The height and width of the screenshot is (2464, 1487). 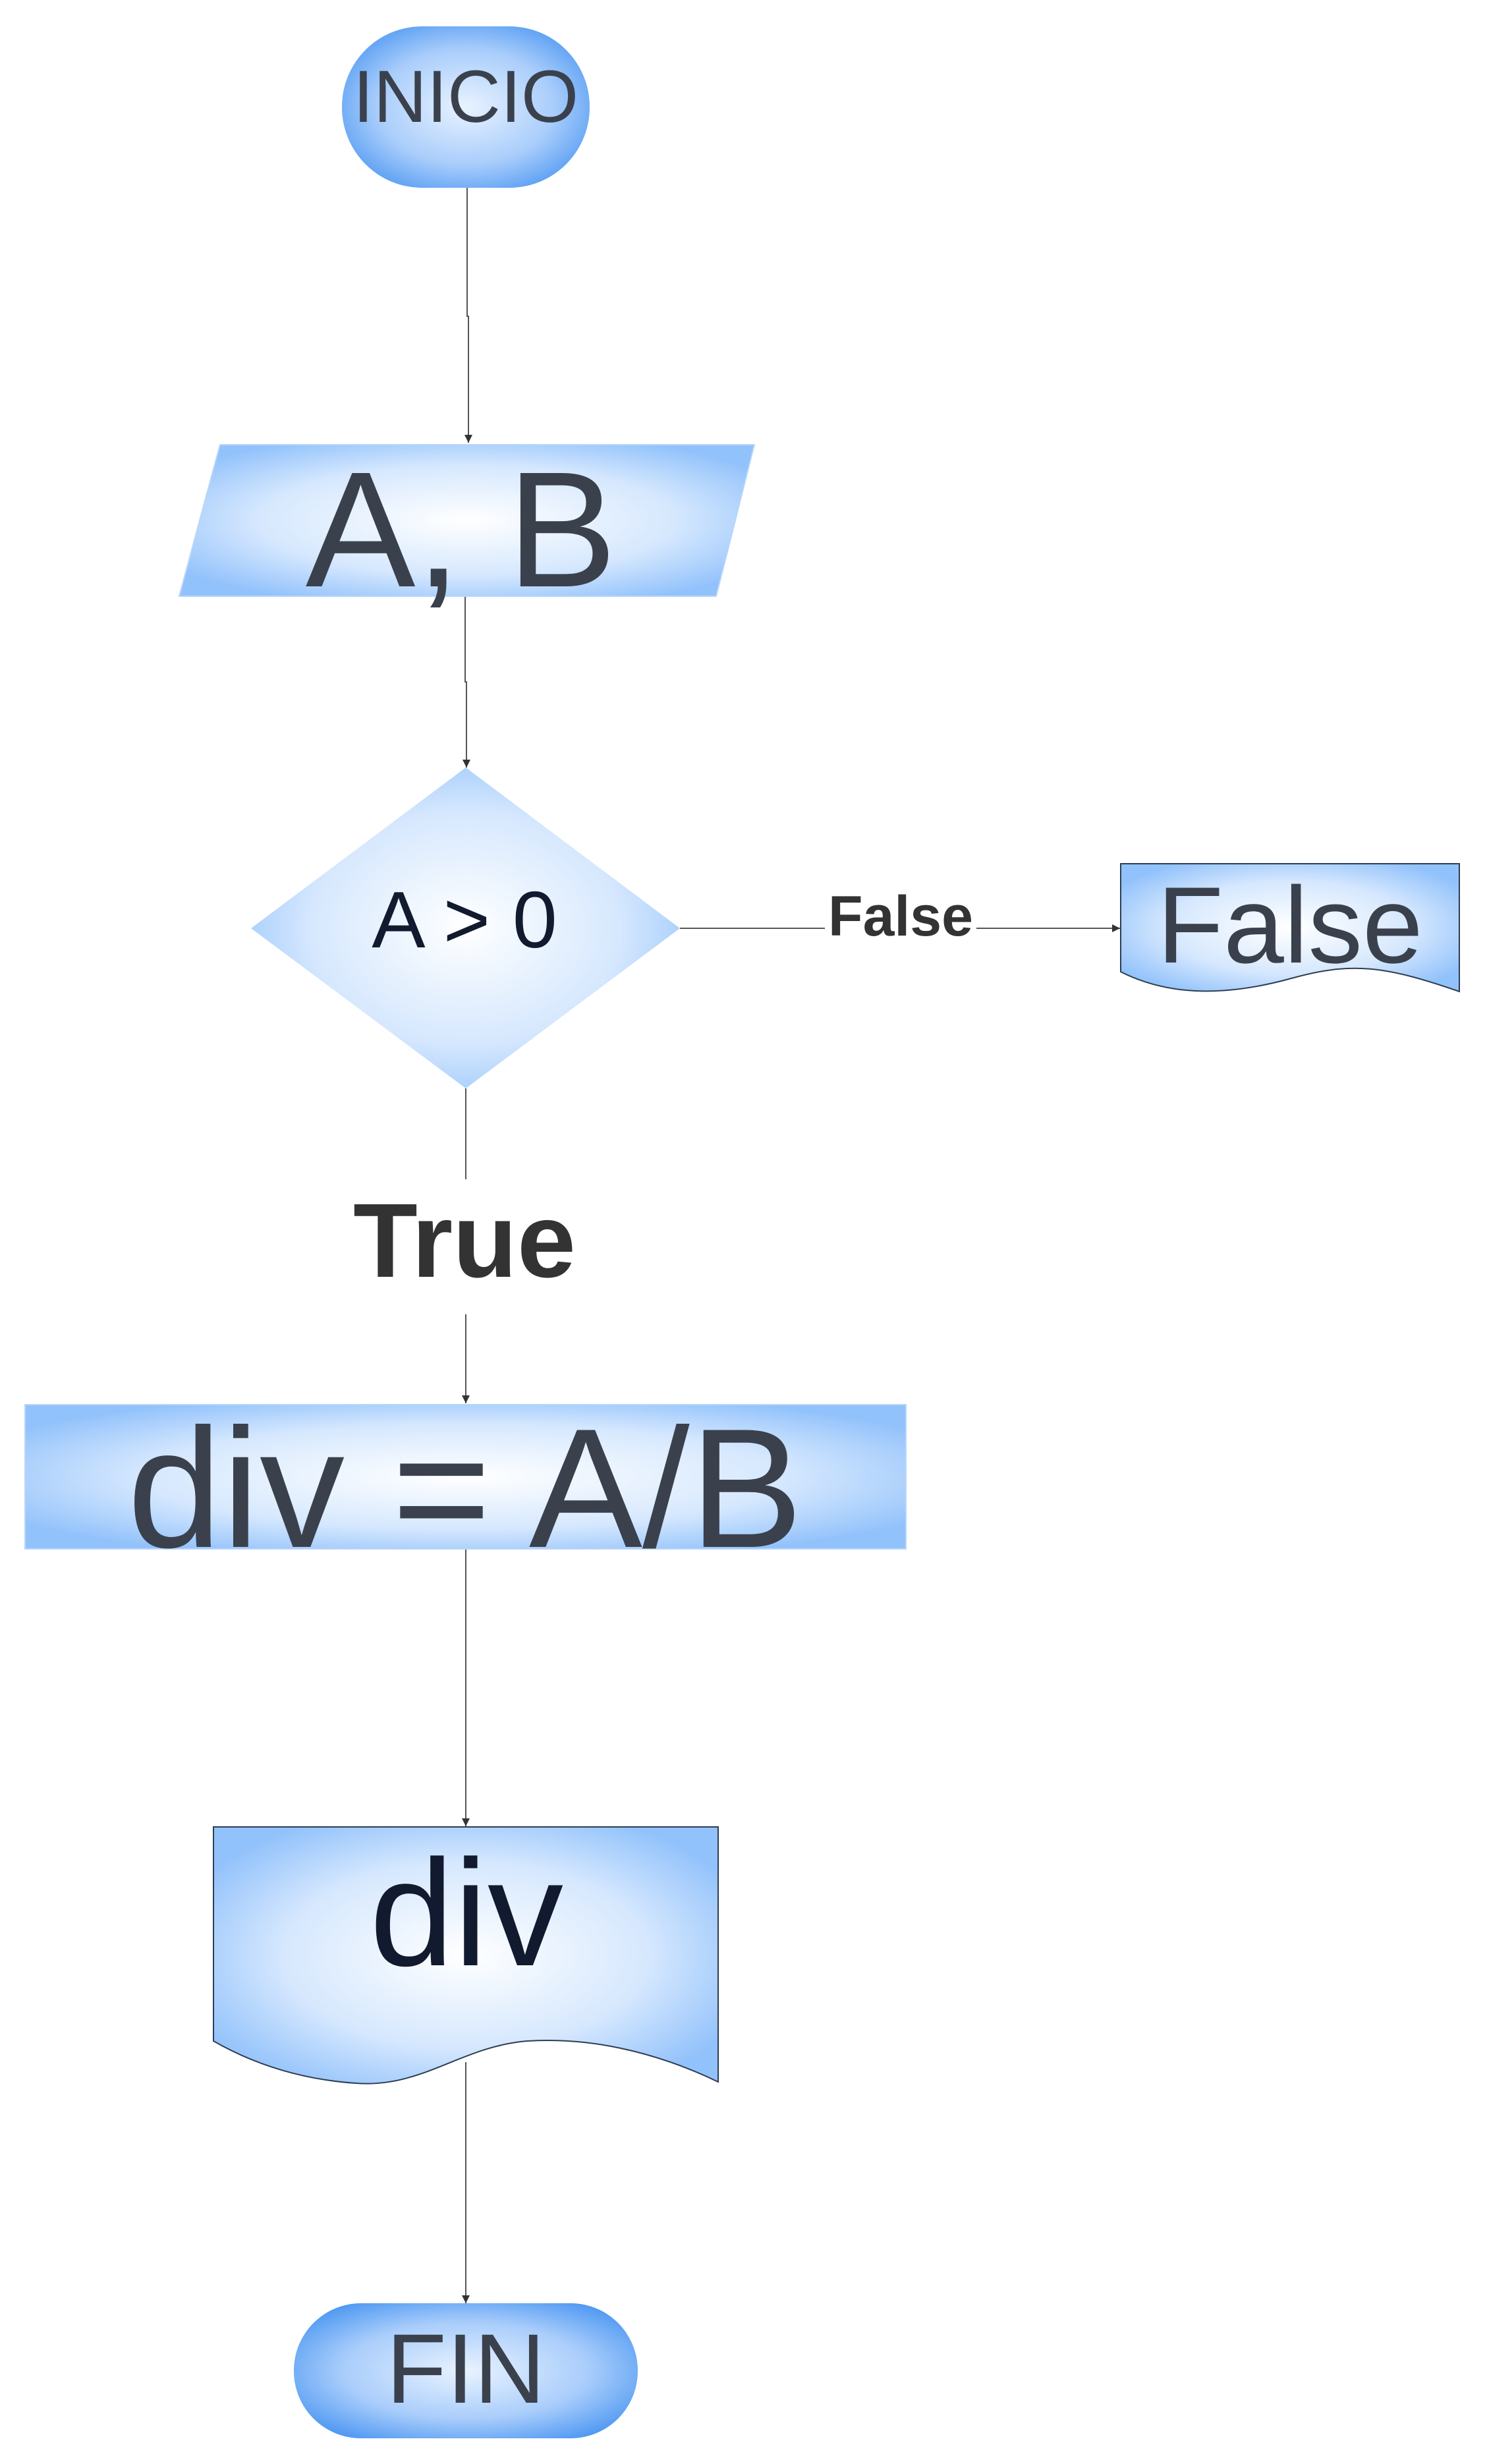 I want to click on decision-diamond-shape, so click(x=465, y=928).